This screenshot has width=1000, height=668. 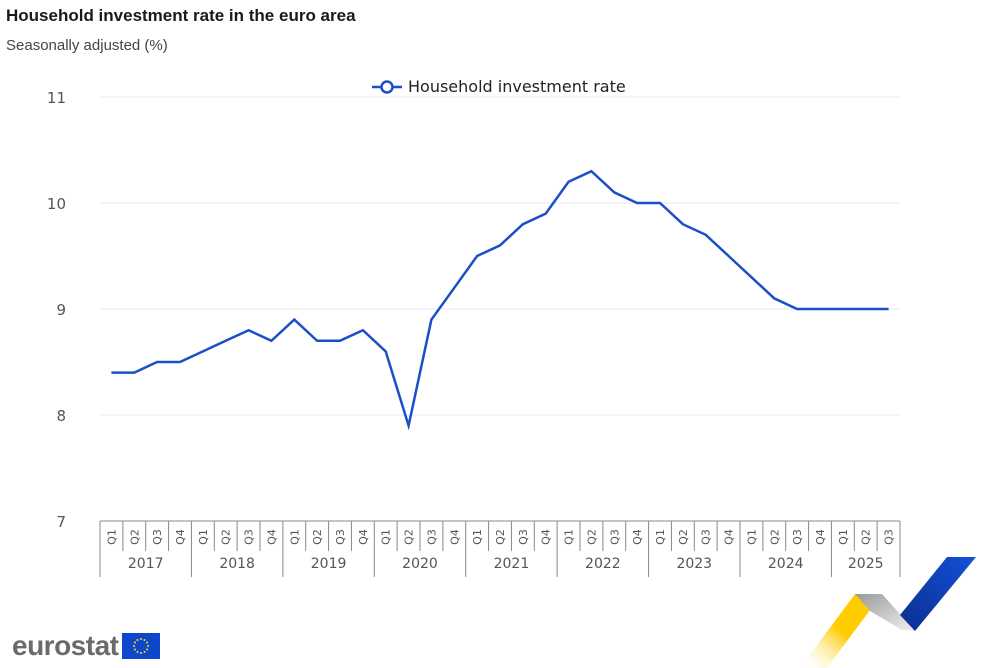 I want to click on y-tick-label: 9, so click(x=61, y=310).